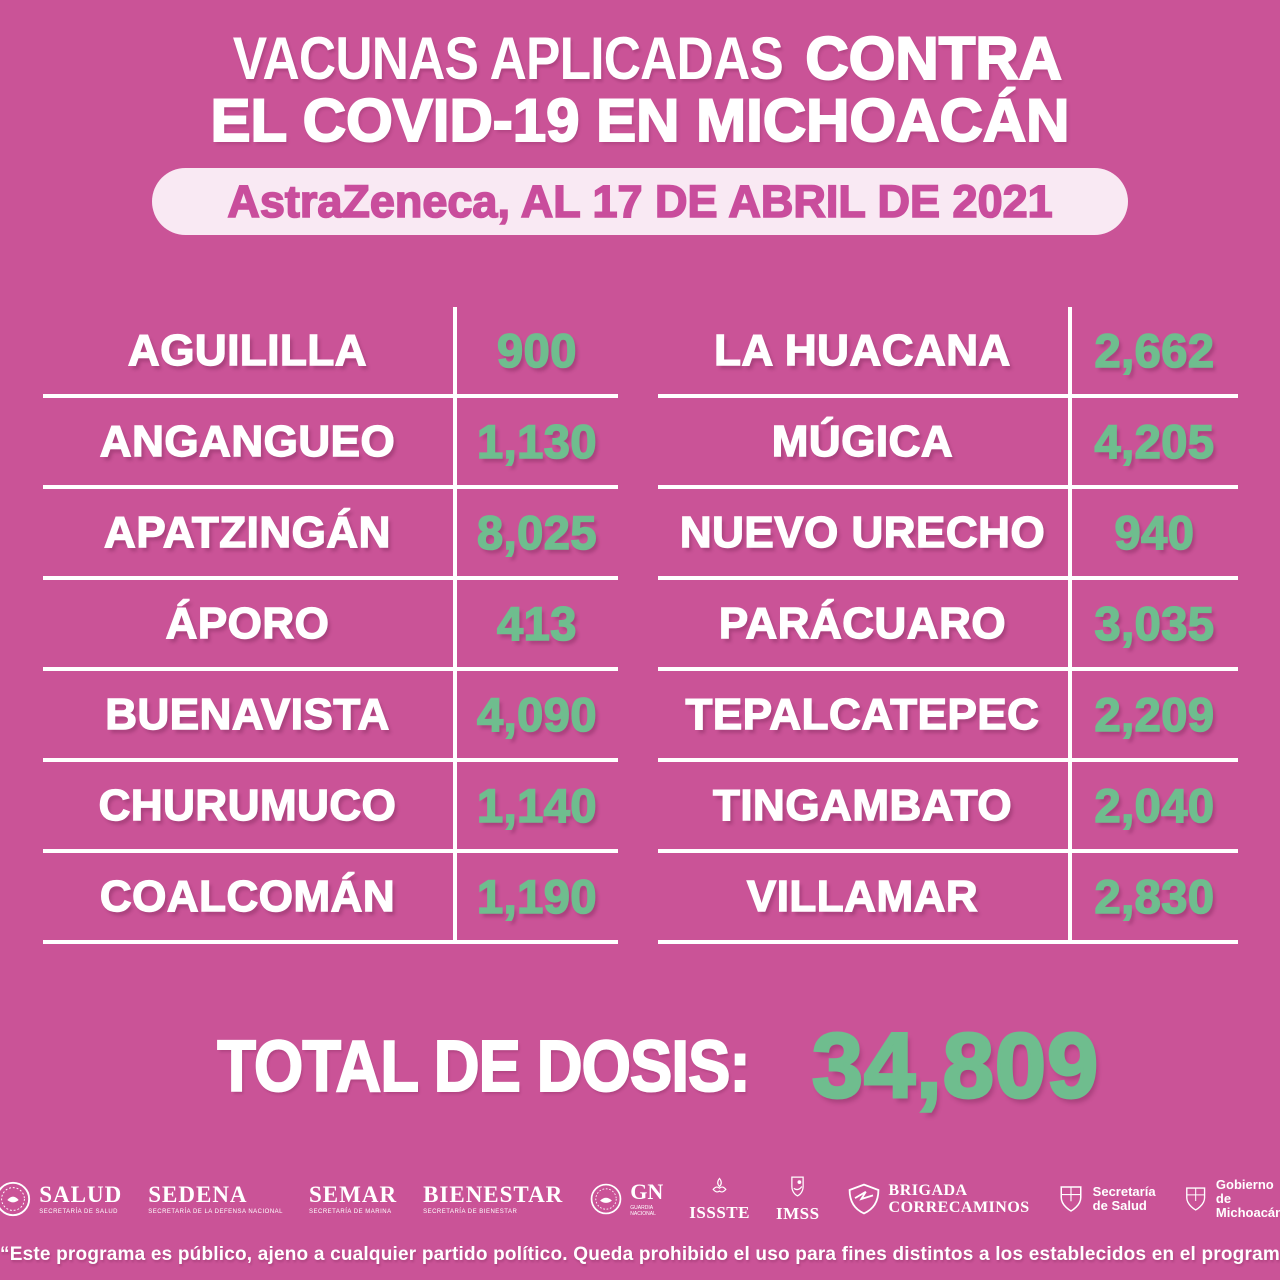 The image size is (1280, 1280). Describe the element at coordinates (247, 350) in the screenshot. I see `municipality-name: AGUILILLA` at that location.